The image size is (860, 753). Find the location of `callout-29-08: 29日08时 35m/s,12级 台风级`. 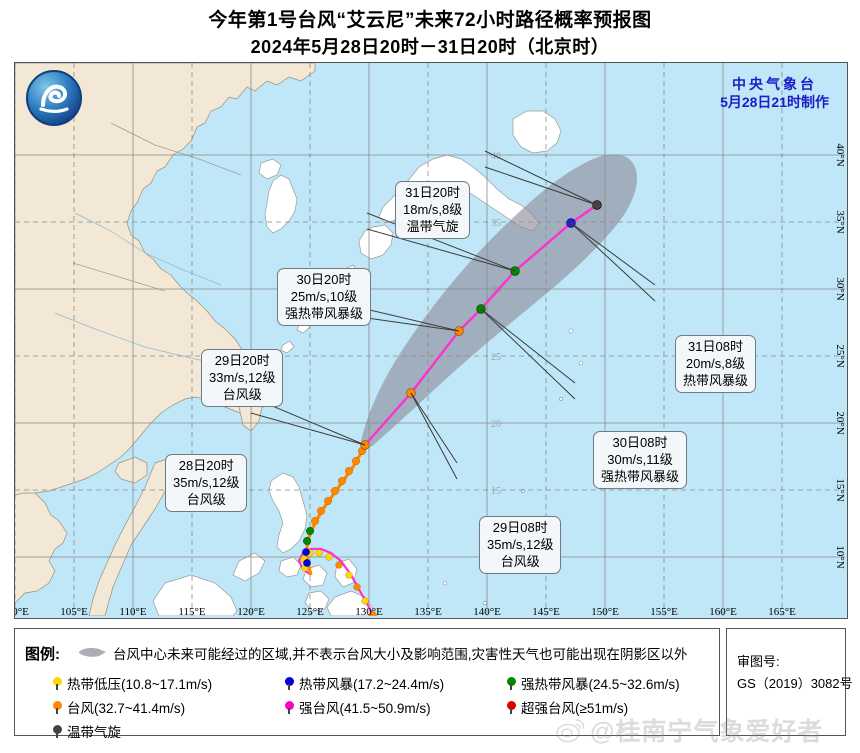

callout-29-08: 29日08时 35m/s,12级 台风级 is located at coordinates (520, 545).